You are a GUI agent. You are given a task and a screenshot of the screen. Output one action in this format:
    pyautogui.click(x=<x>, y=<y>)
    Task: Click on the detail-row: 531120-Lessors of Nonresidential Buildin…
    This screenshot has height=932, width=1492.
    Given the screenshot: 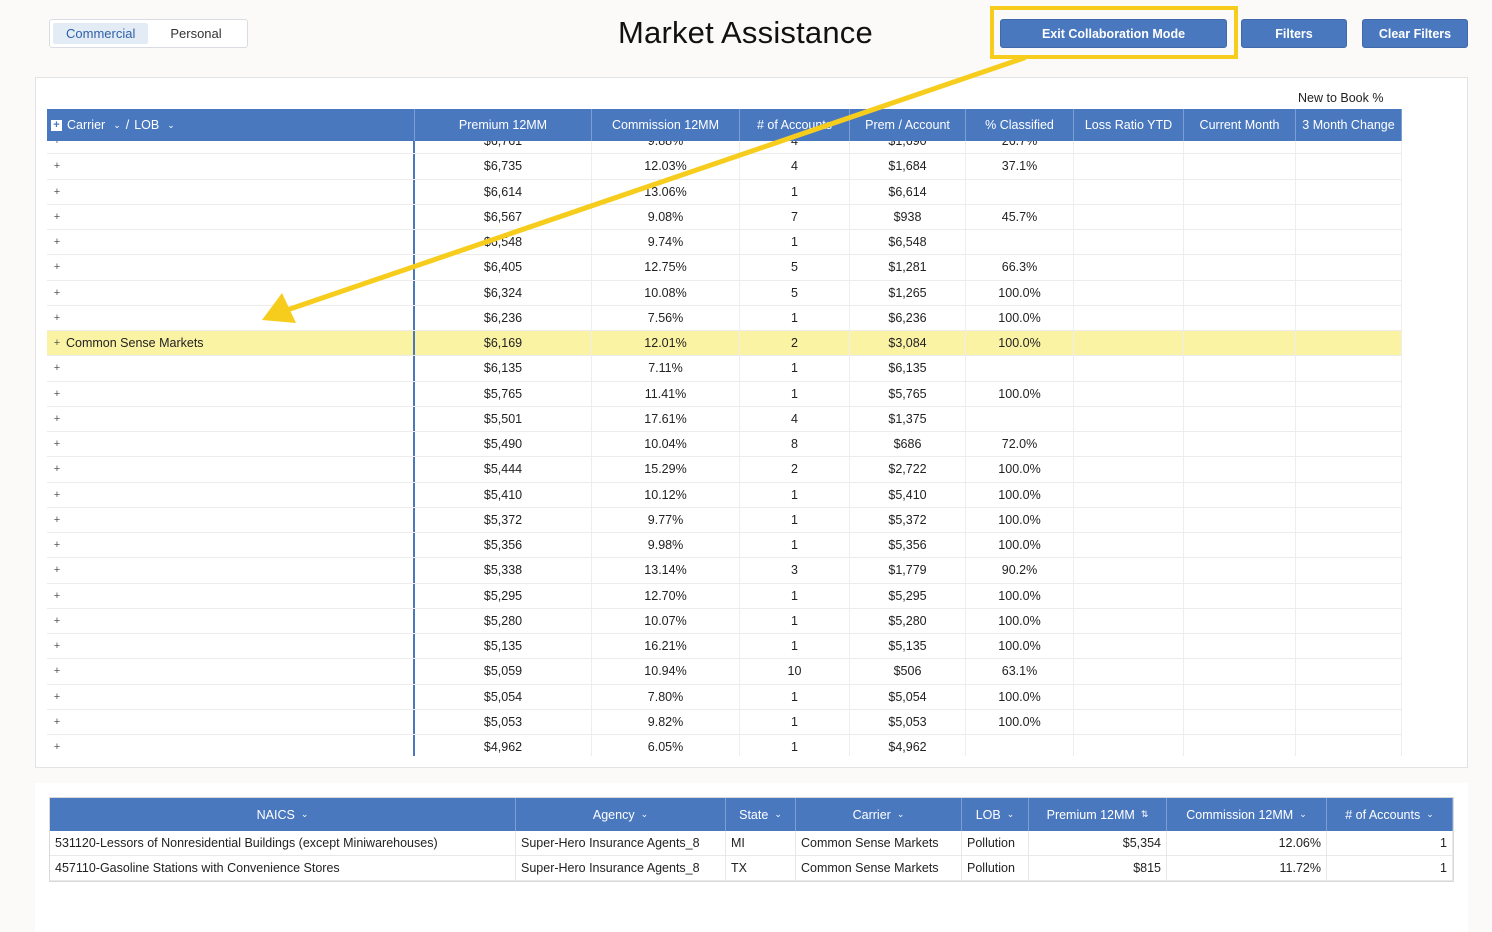 What is the action you would take?
    pyautogui.click(x=751, y=843)
    